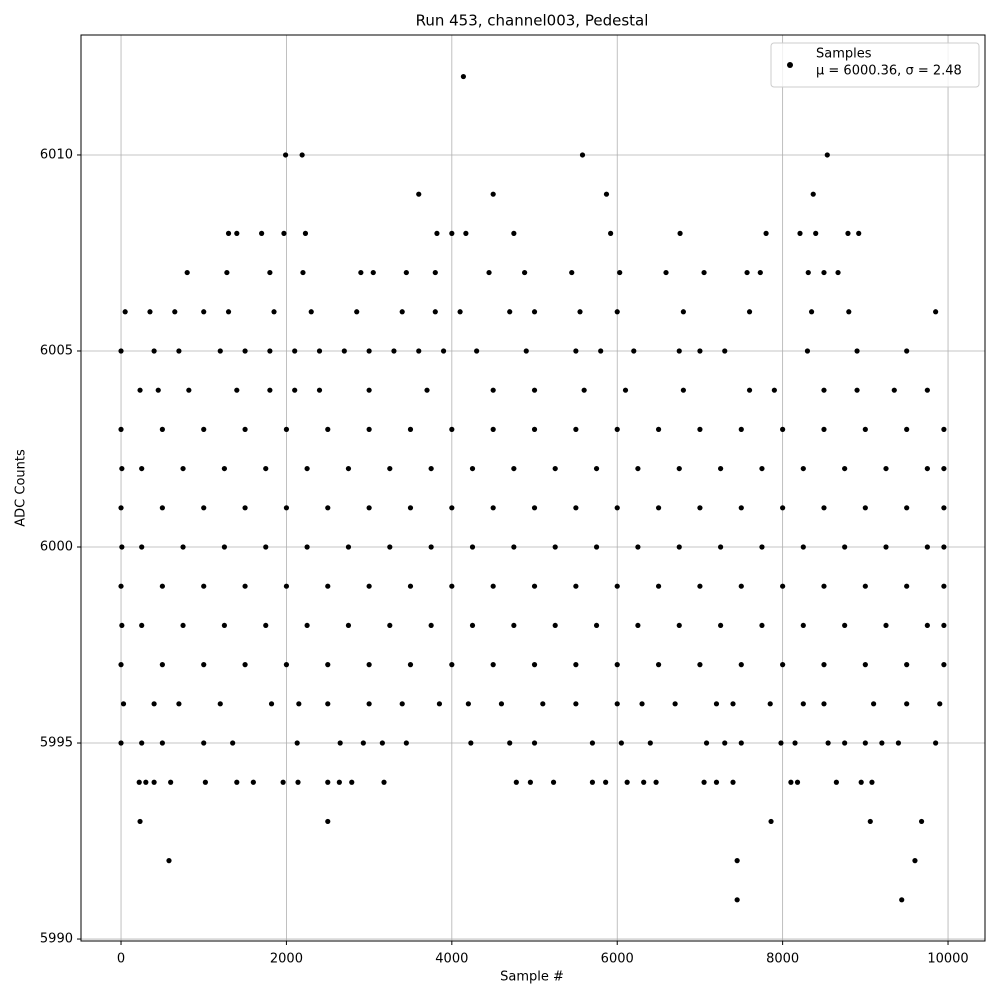 This screenshot has width=1000, height=1000. I want to click on y-axis-label: ADC Counts, so click(21, 488).